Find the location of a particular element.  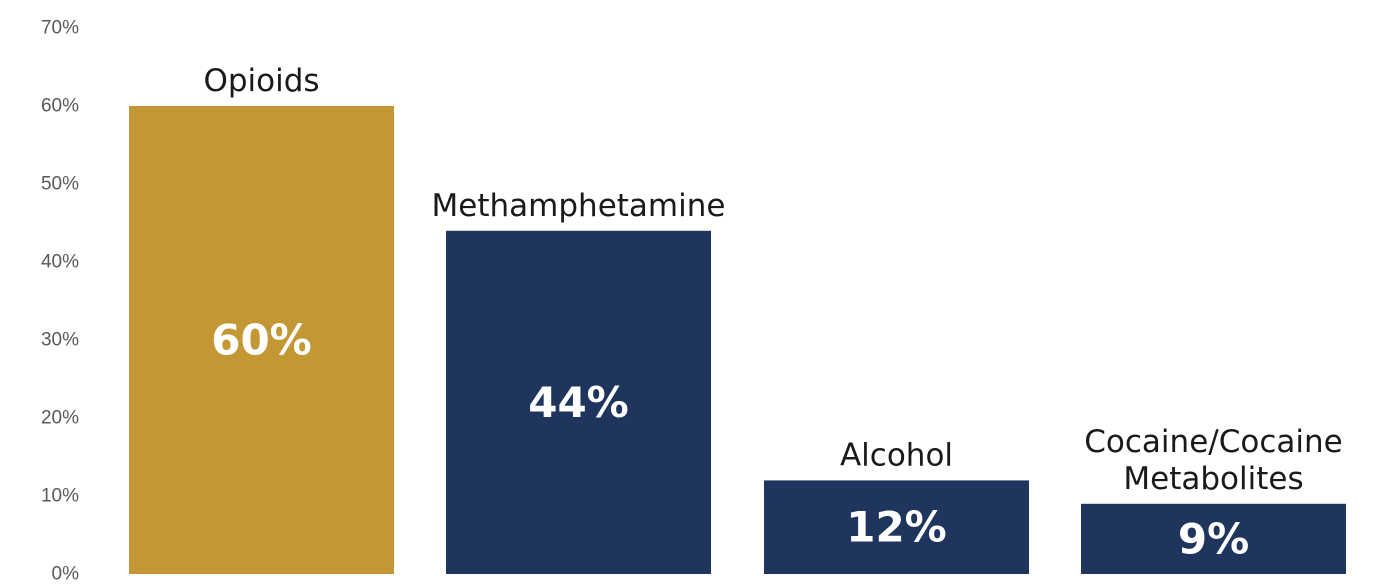

y-axis: 0% 10% 20% 30% 40% 50% 60% 70% is located at coordinates (60, 301).